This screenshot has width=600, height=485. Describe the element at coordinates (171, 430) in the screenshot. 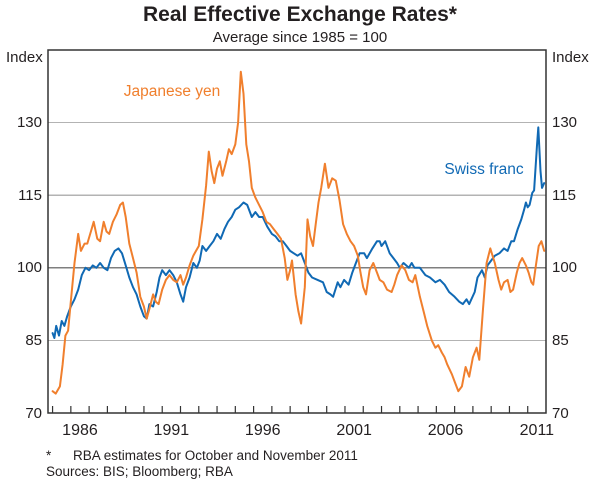

I see `x-axis-label-1991: 1991` at that location.